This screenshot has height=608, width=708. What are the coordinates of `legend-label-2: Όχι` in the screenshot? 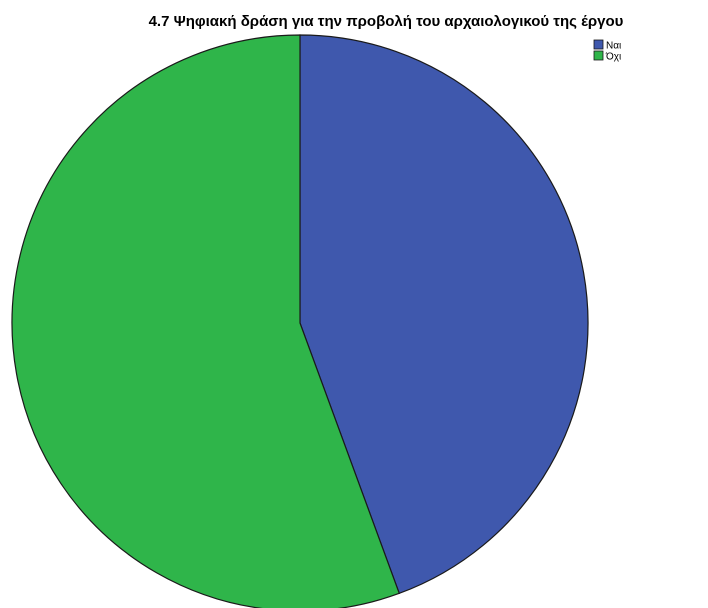 It's located at (613, 57).